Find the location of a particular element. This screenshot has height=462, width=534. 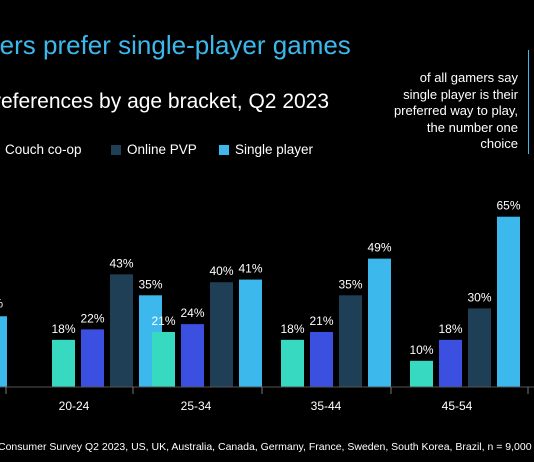

data-label: 49% is located at coordinates (379, 248).